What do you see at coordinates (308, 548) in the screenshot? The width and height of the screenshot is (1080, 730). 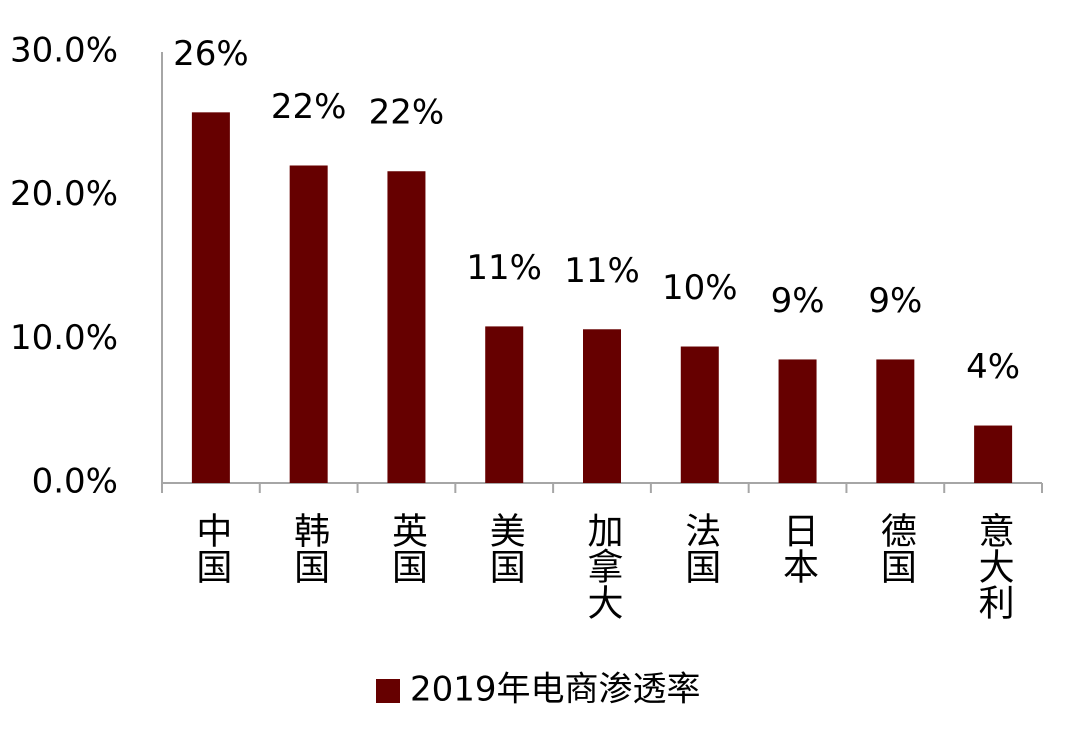 I see `x-tick-label: 韩国` at bounding box center [308, 548].